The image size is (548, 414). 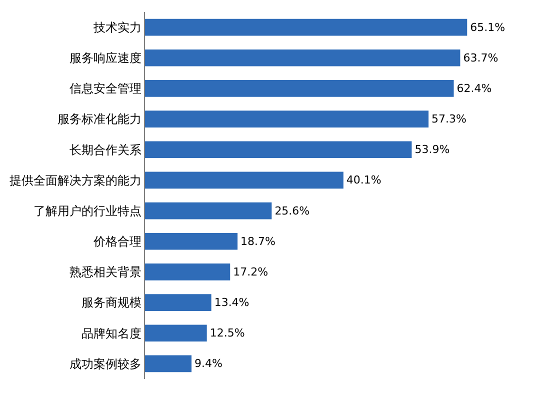 I want to click on y-tick-label: 长期合作关系, so click(x=106, y=149).